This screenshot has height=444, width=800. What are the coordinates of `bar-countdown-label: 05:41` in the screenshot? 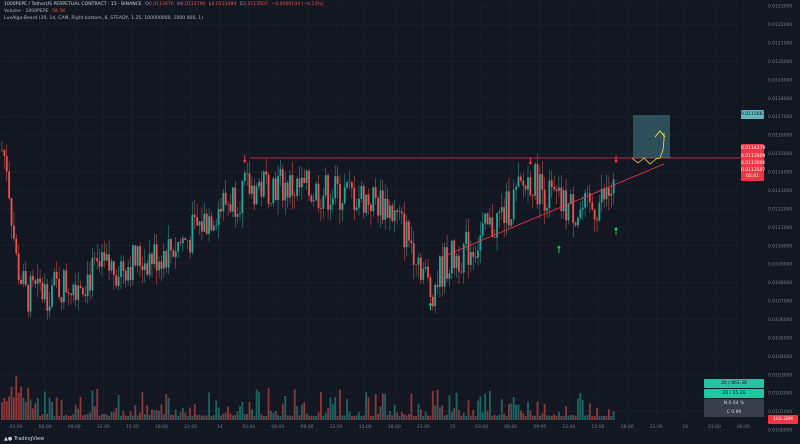 It's located at (752, 176).